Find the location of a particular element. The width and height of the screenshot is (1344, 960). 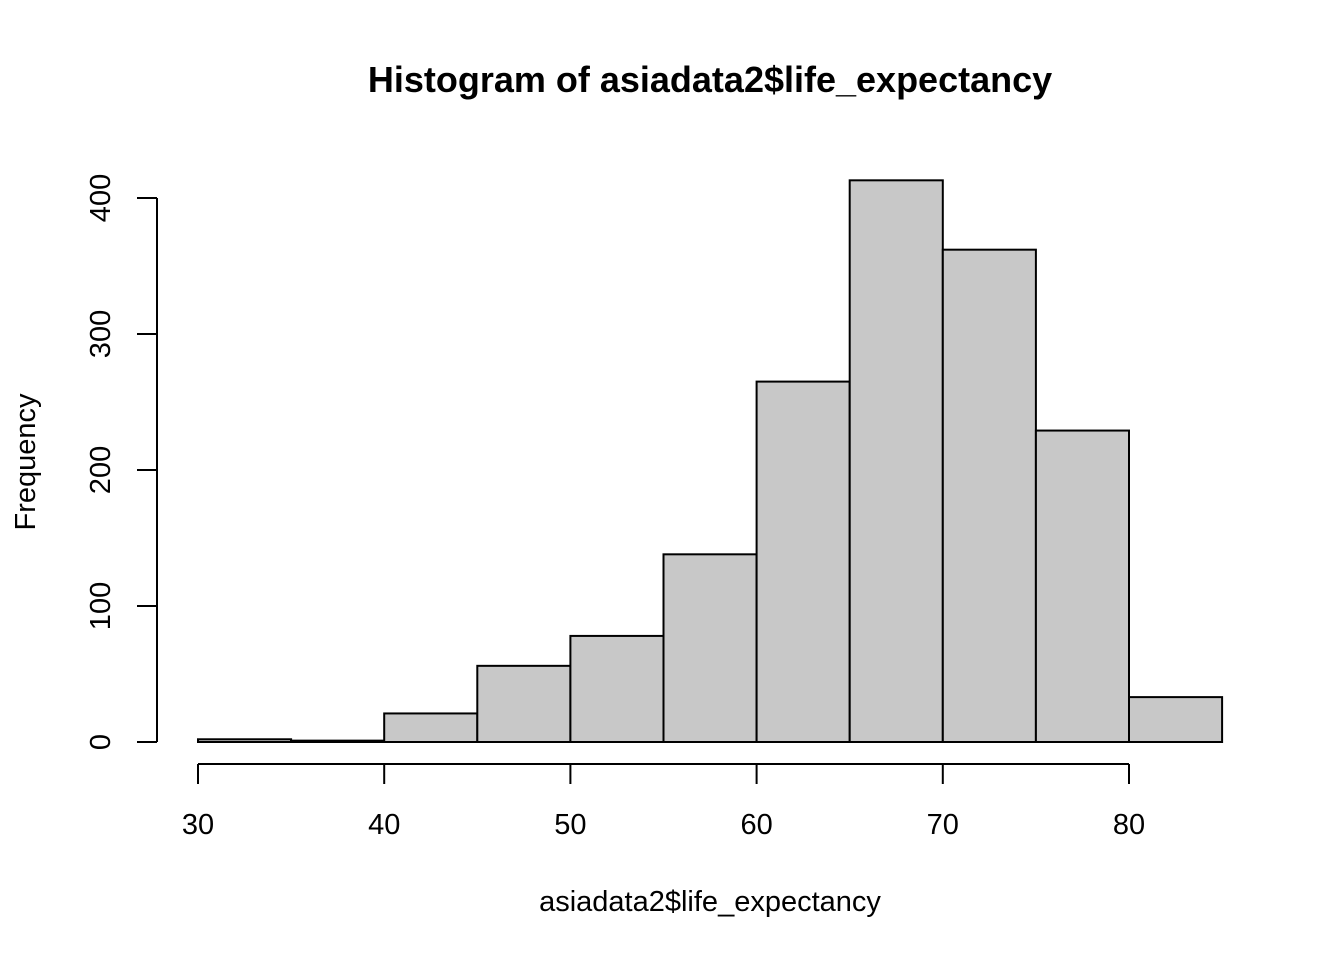

x-axis-label: asiadata2$life_expectancy is located at coordinates (710, 902).